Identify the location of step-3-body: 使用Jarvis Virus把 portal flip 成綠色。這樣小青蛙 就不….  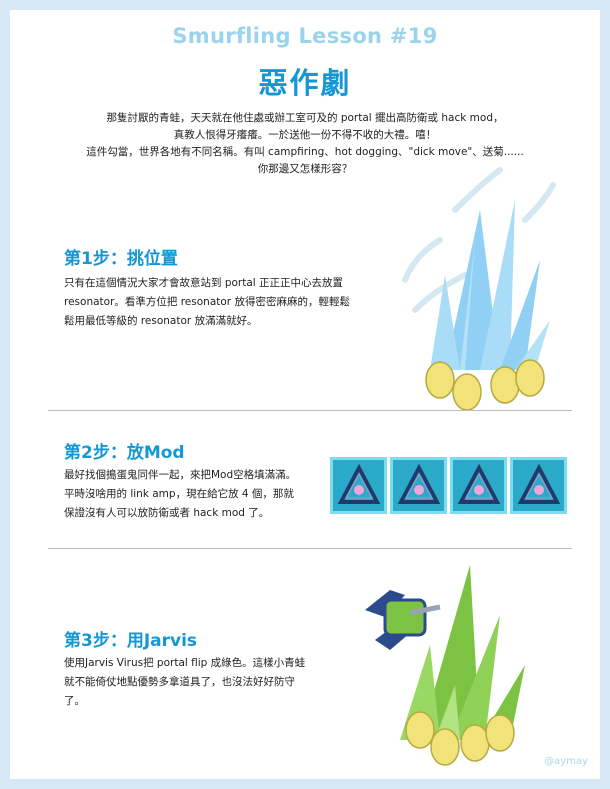
(184, 682).